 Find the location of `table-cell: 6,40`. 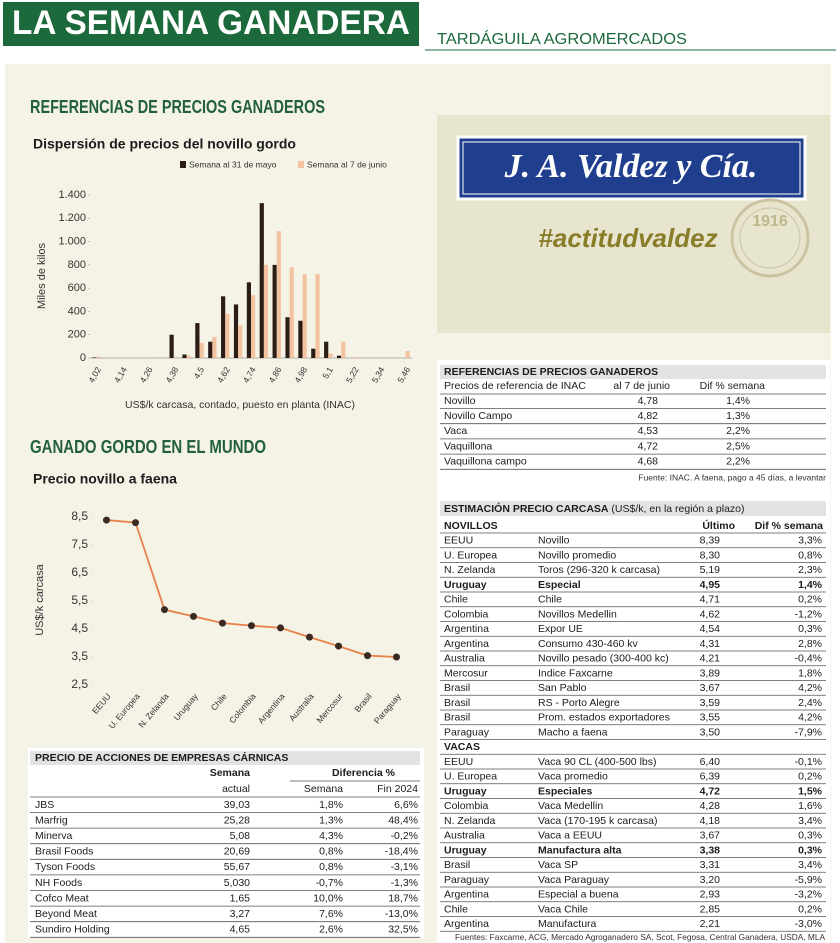

table-cell: 6,40 is located at coordinates (710, 762).